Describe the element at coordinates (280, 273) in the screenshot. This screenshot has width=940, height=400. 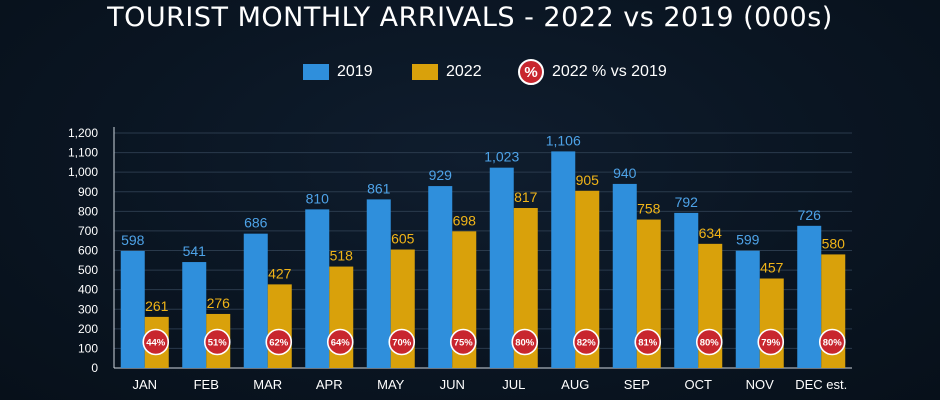
I see `data-label-2022: 427` at that location.